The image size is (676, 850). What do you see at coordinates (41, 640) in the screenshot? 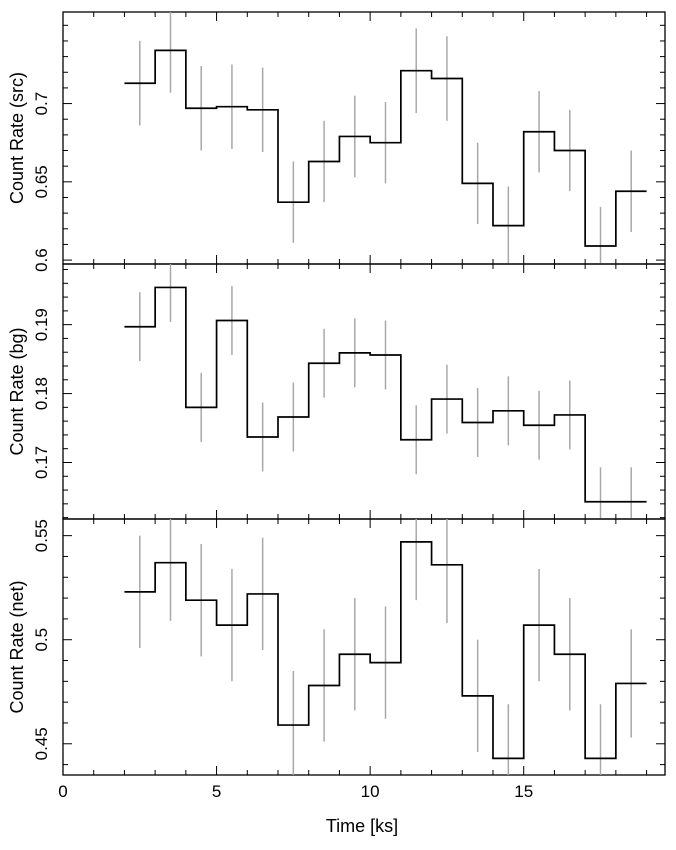
I see `y-tick-label: 0.5` at bounding box center [41, 640].